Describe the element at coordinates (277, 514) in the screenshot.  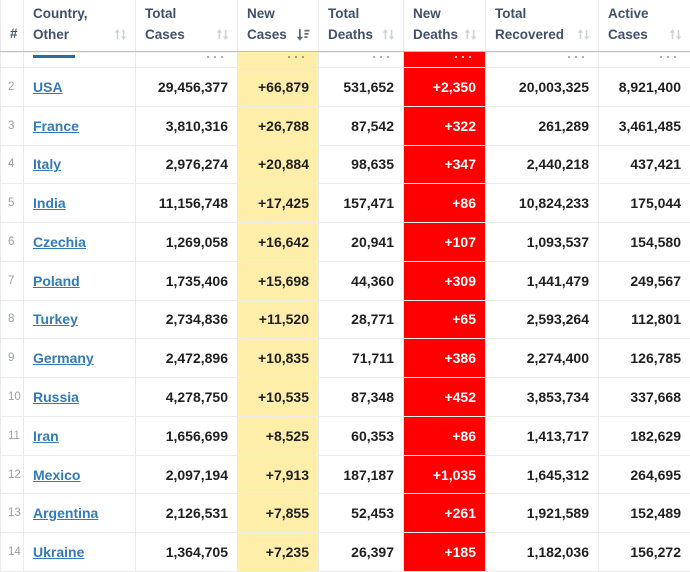
I see `new-cases-cell: +7,855` at that location.